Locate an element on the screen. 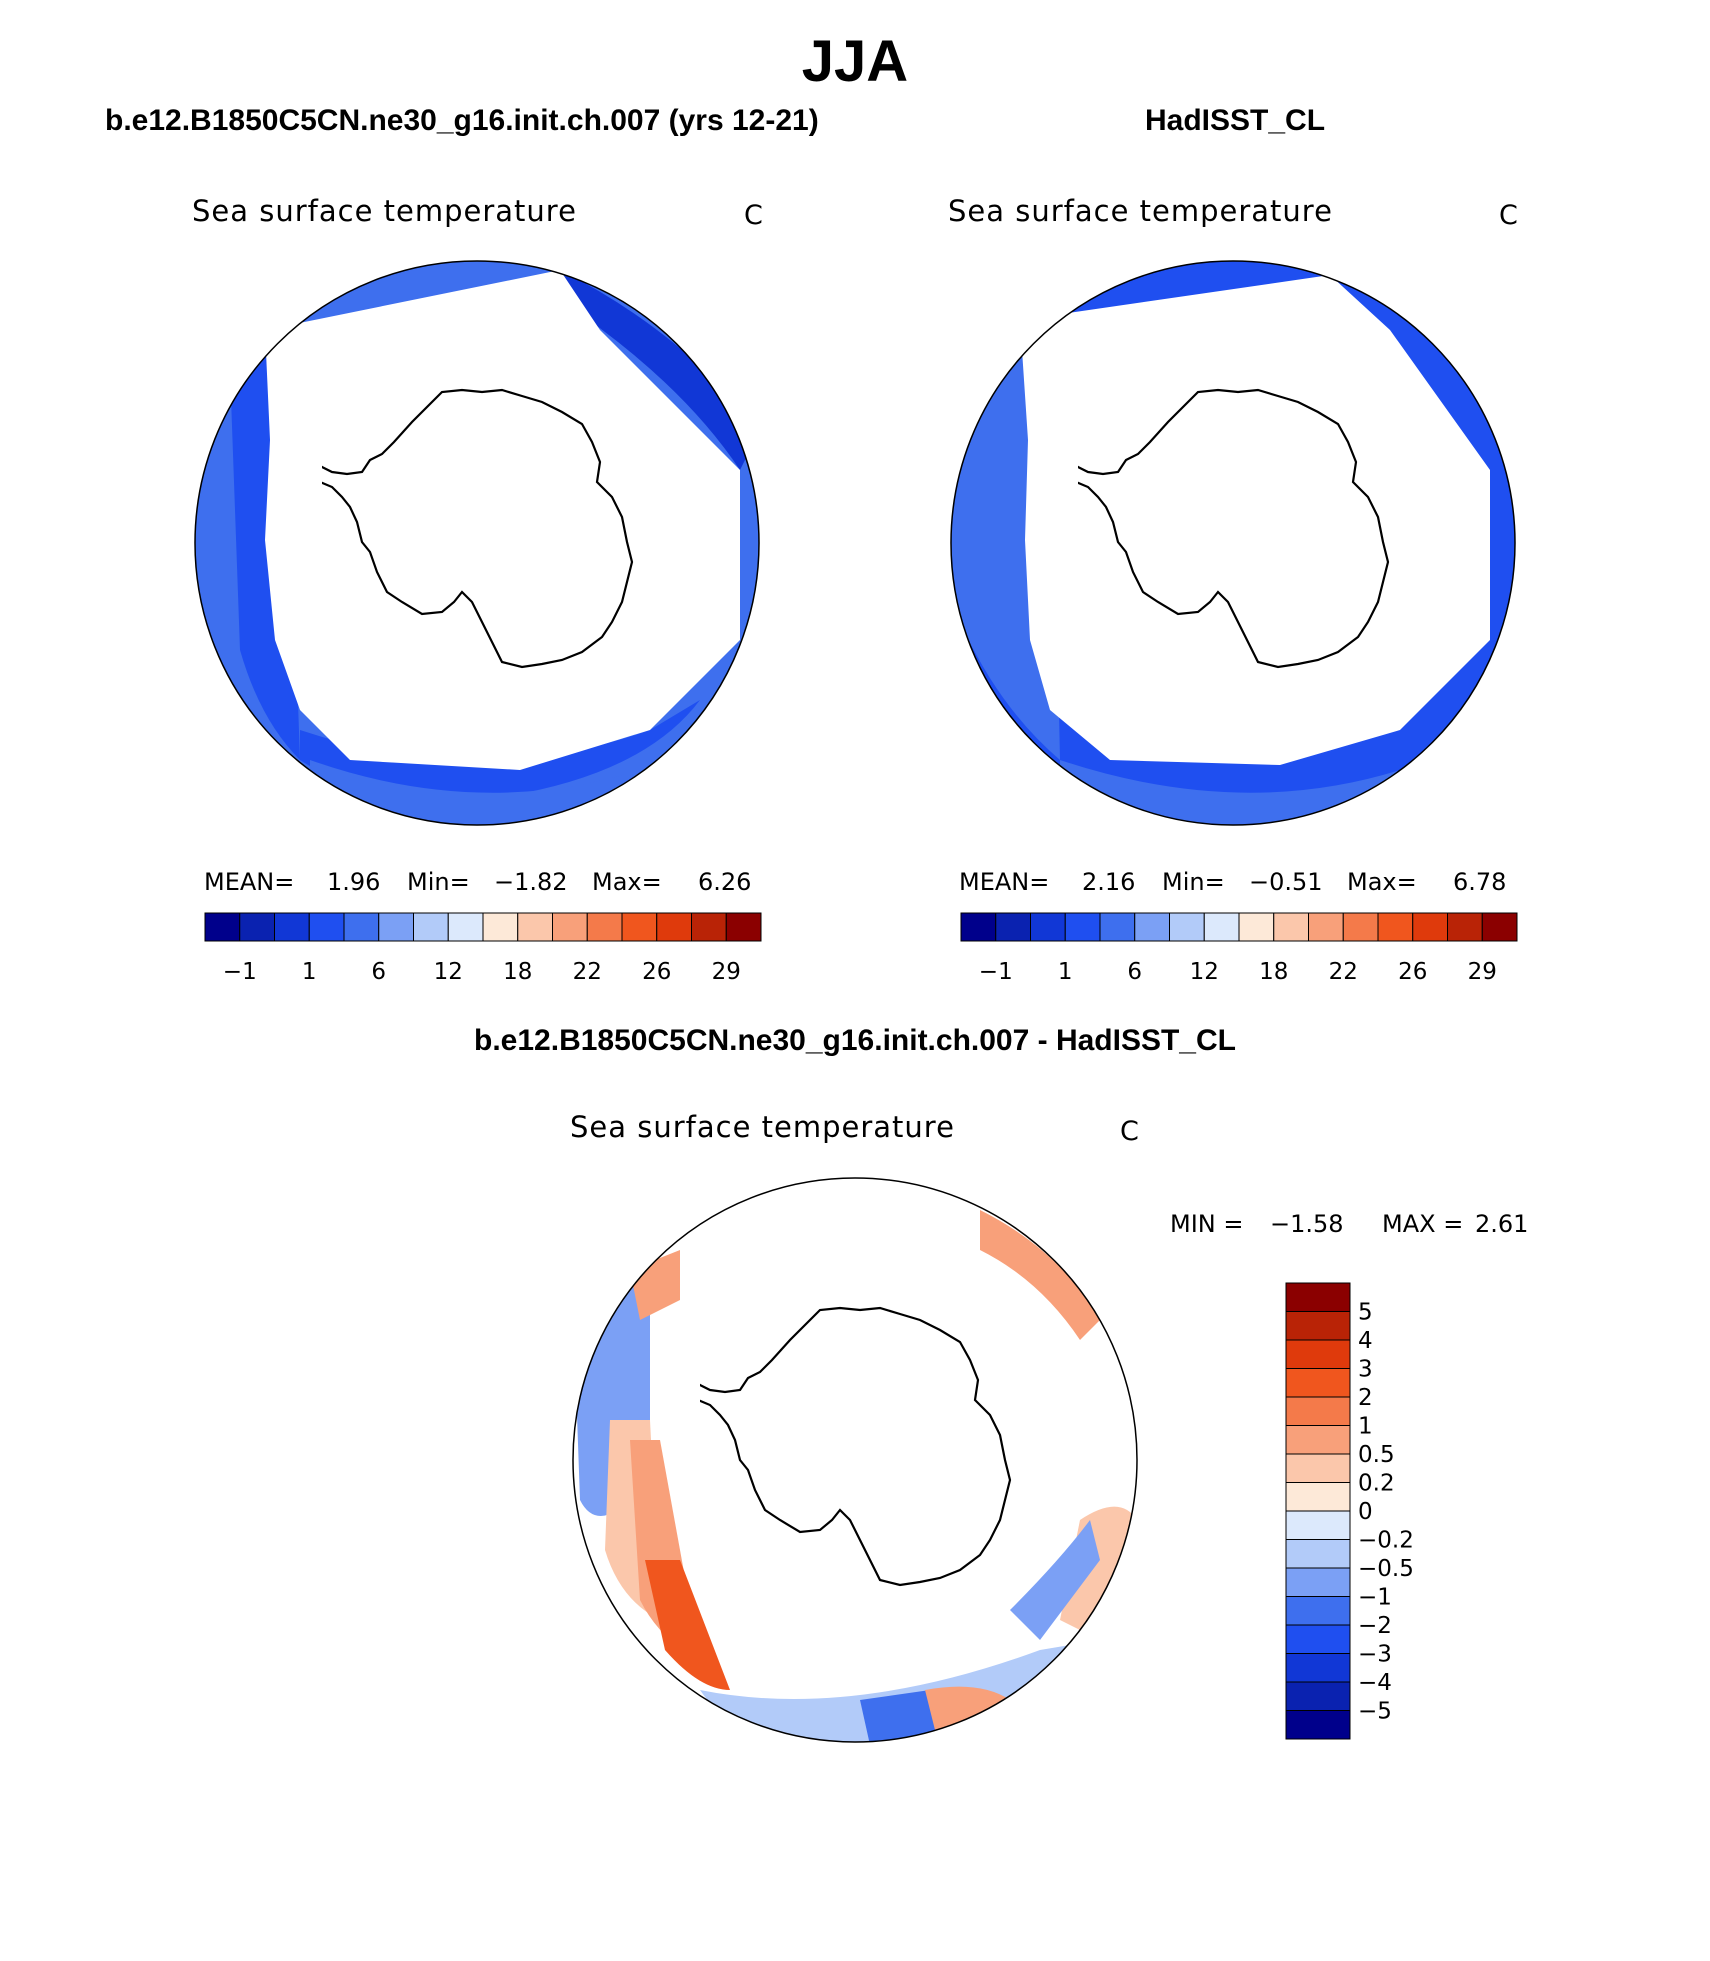 The image size is (1710, 1961). diff-colorbar-tick-label: 0.5 is located at coordinates (1376, 1455).